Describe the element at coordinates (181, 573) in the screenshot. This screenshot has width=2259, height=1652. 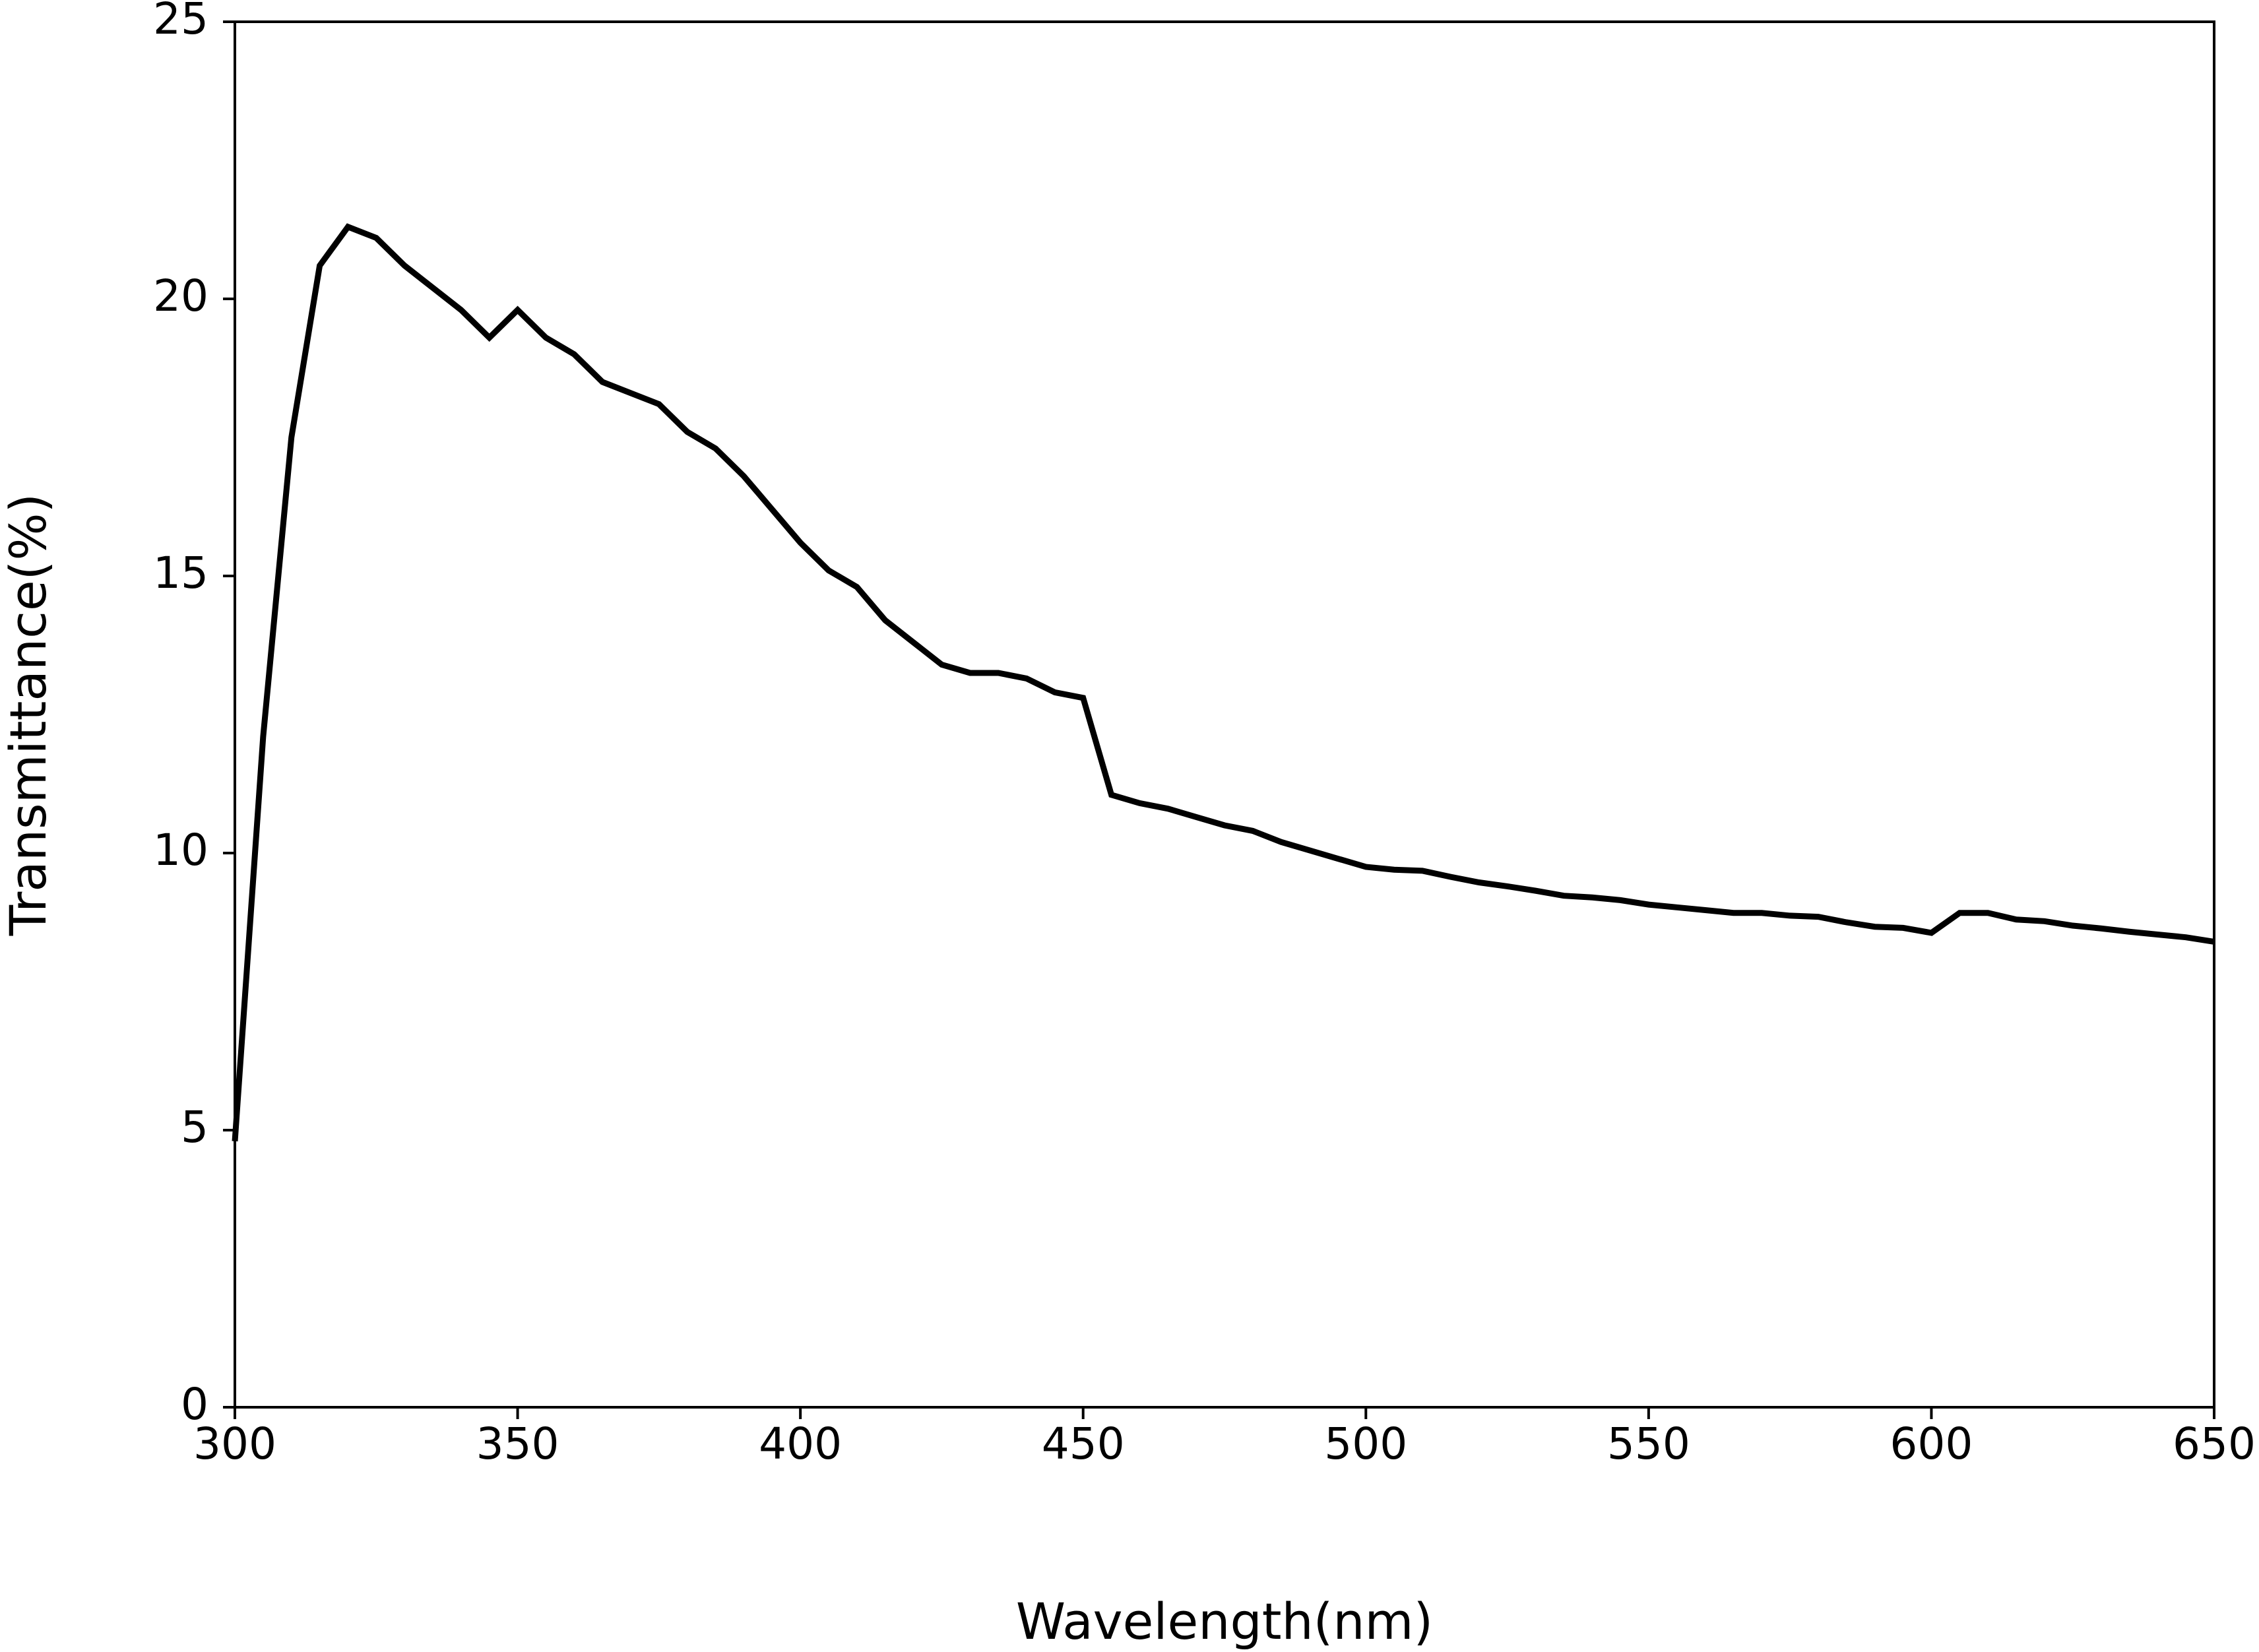
I see `y-tick-label: 15` at that location.